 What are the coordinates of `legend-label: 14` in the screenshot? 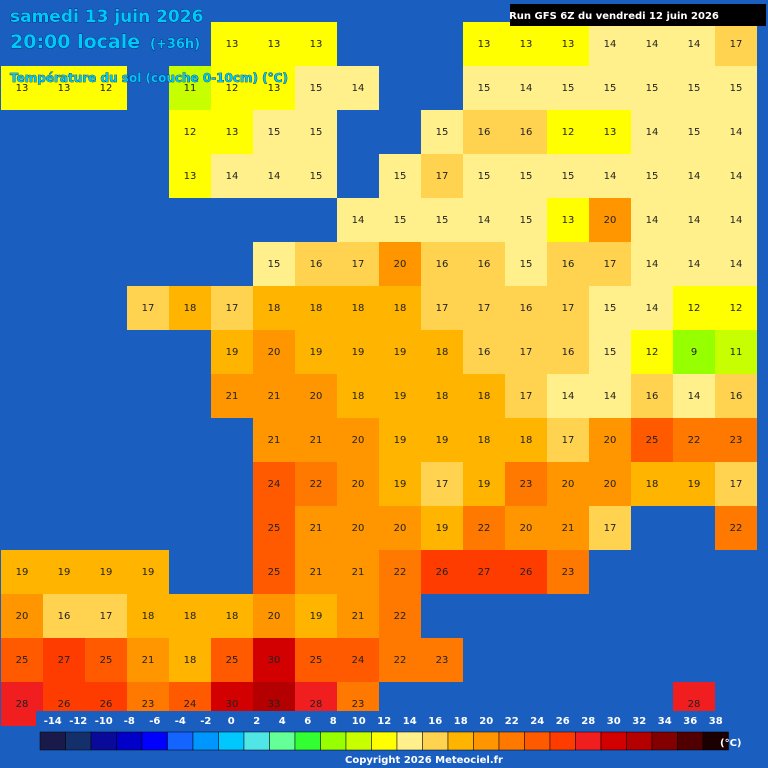 It's located at (410, 721).